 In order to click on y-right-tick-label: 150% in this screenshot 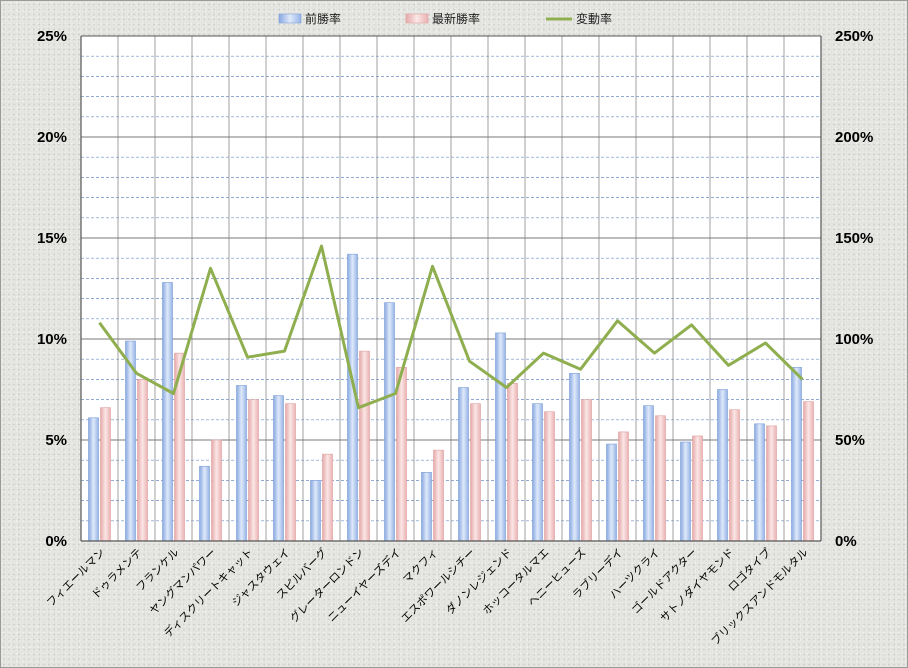, I will do `click(854, 238)`.